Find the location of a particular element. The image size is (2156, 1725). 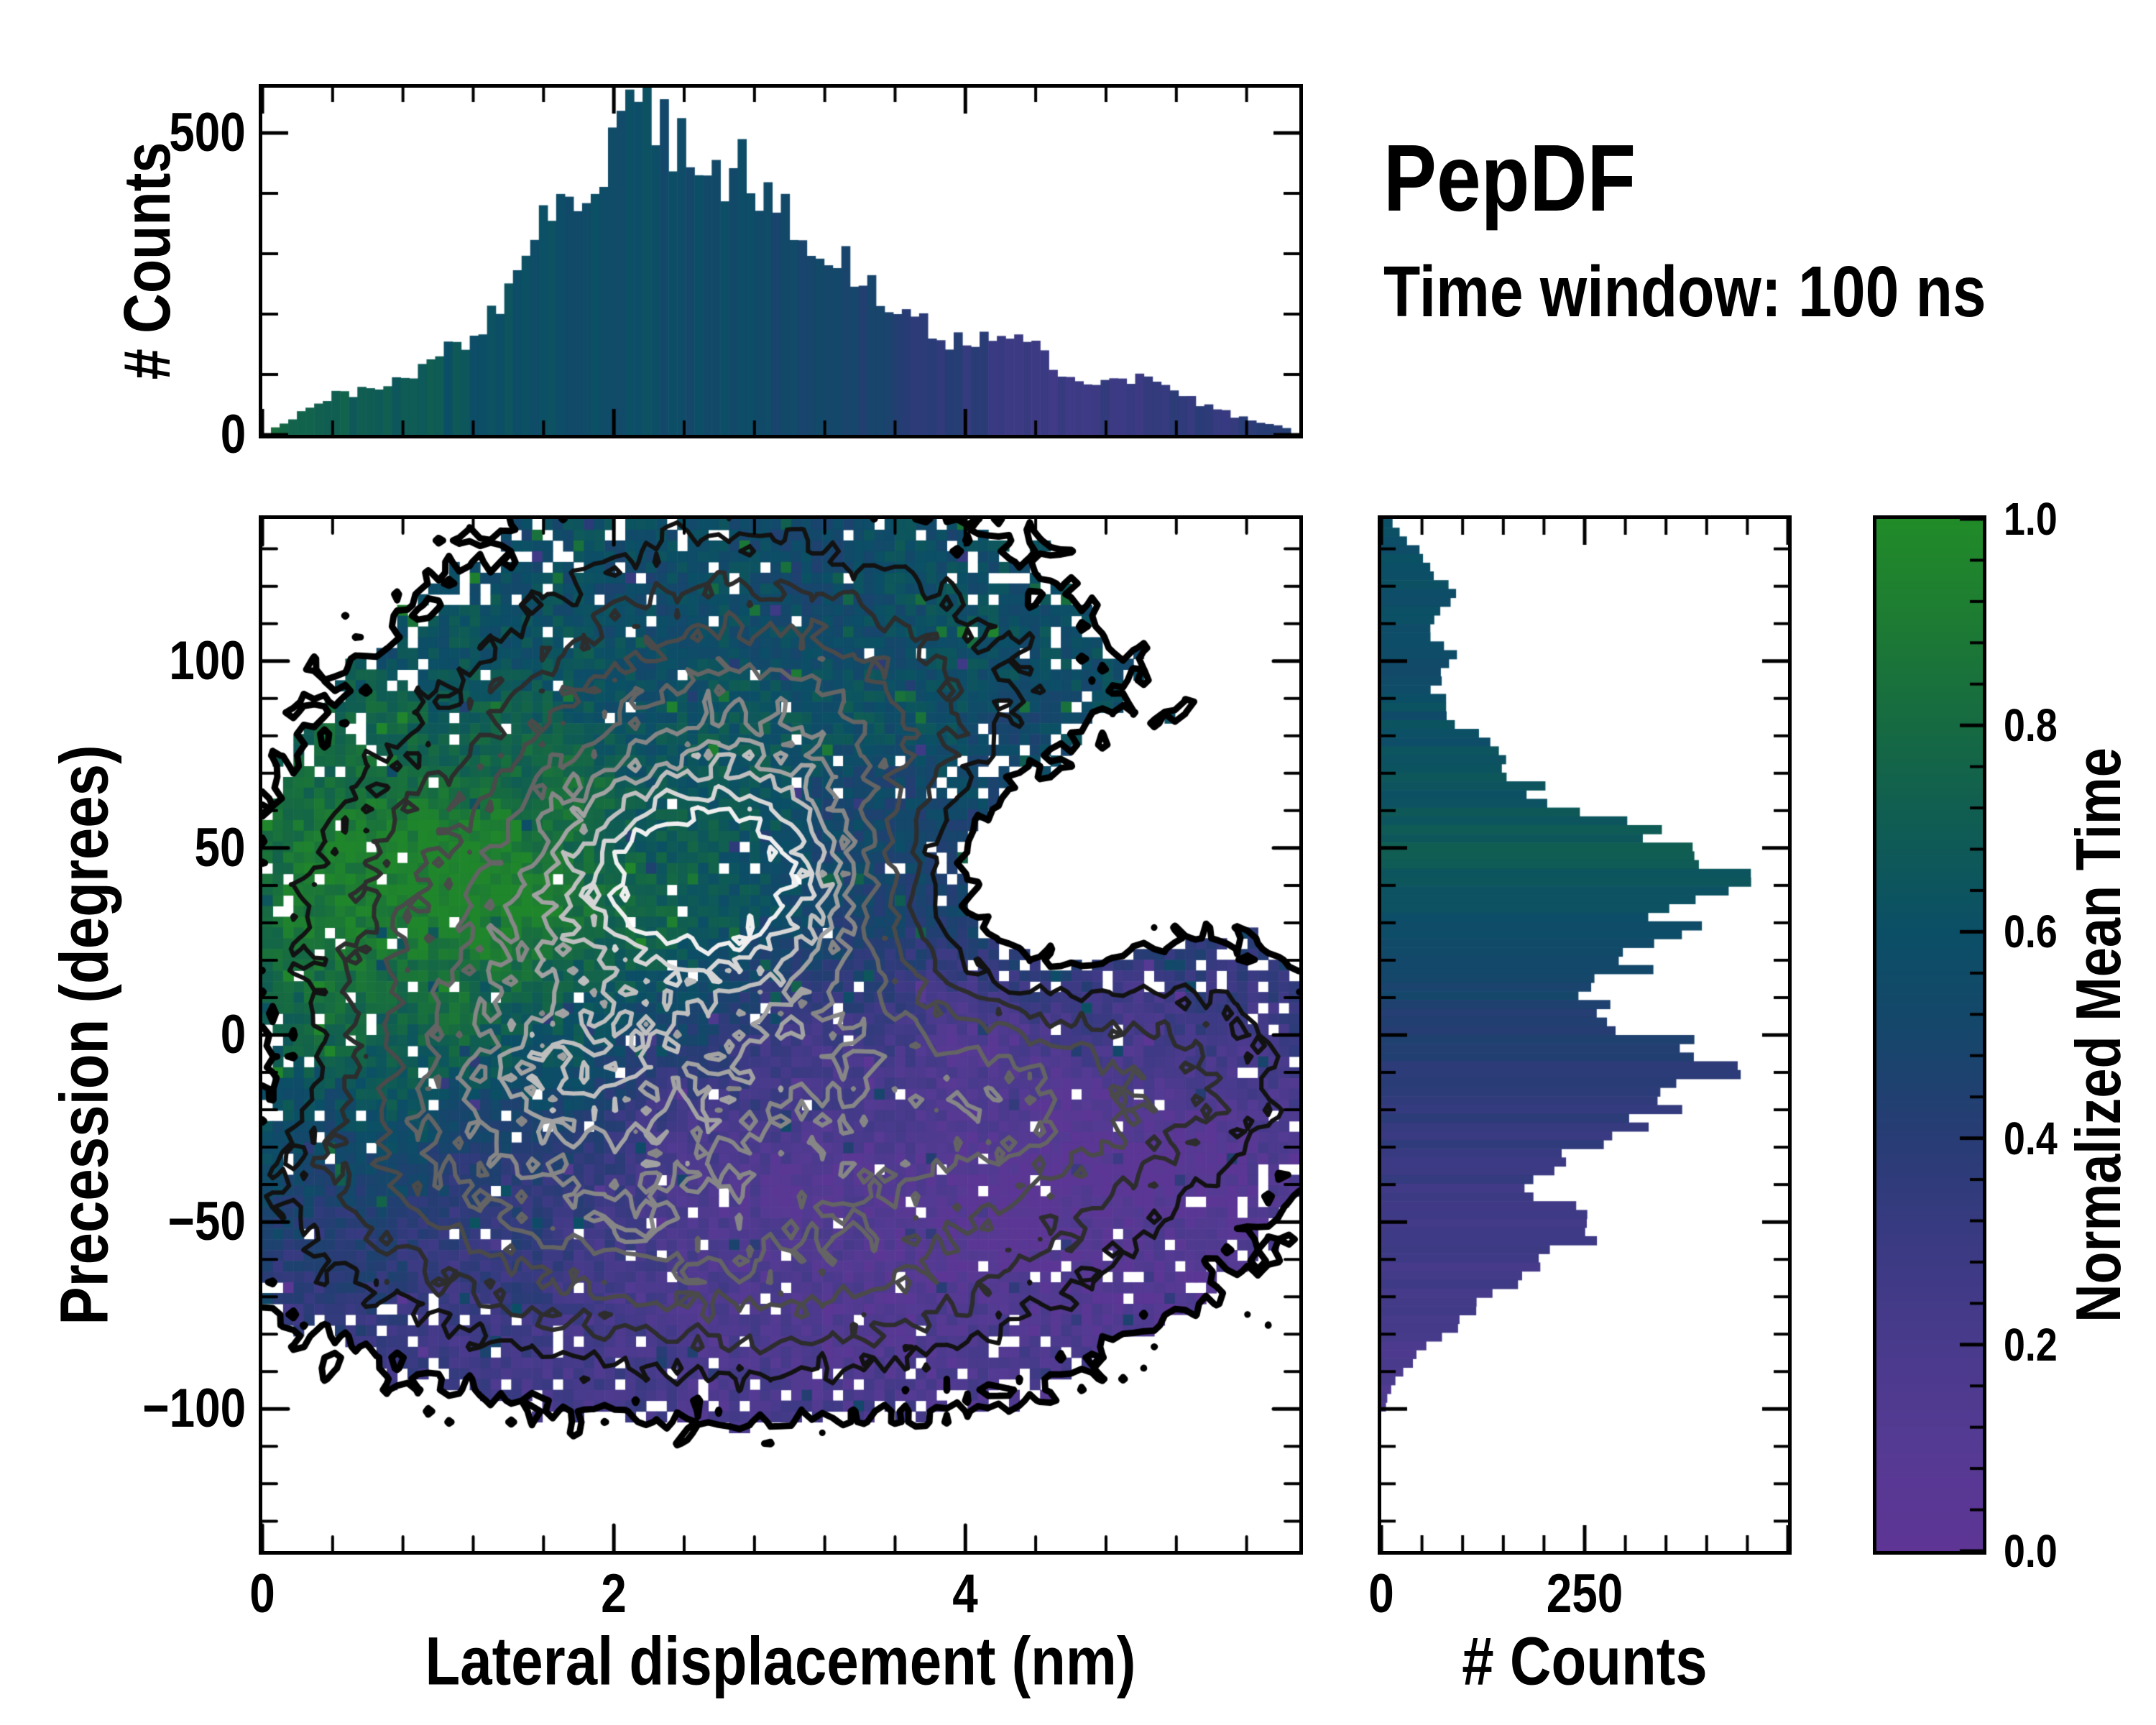

figure-title-text: PepDF is located at coordinates (1510, 178).